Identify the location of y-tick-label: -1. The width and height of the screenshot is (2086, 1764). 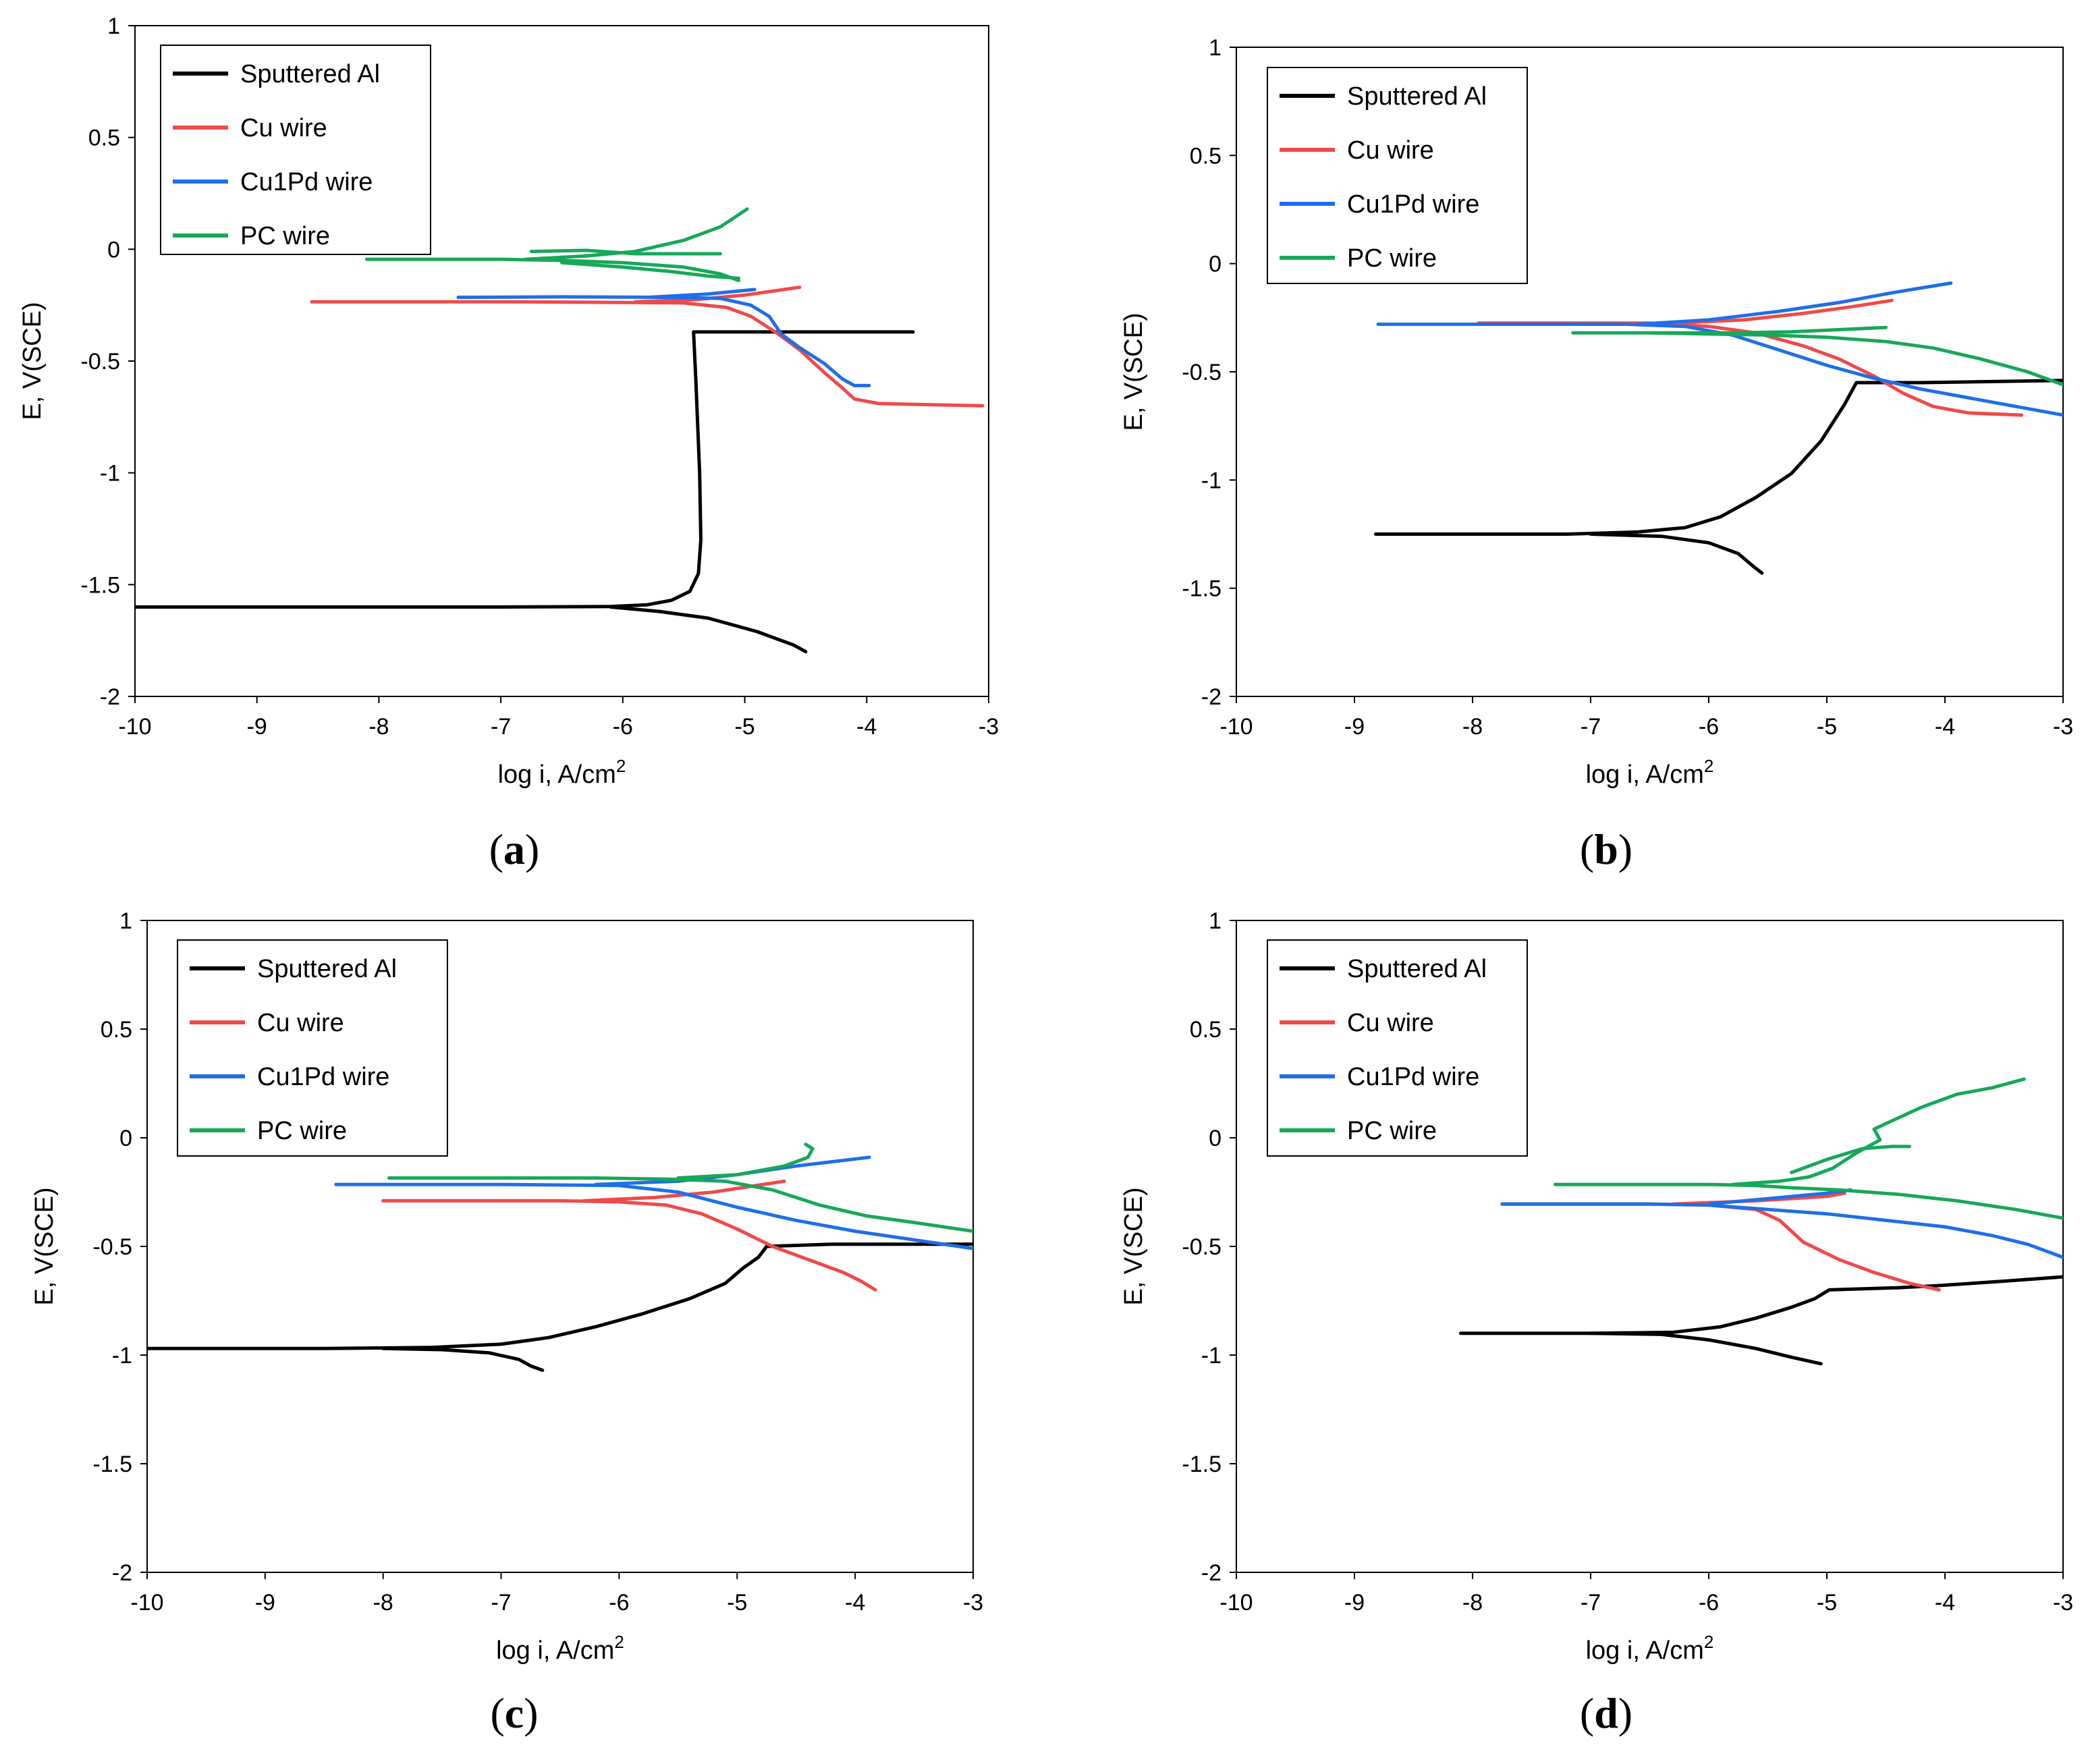
(122, 1356).